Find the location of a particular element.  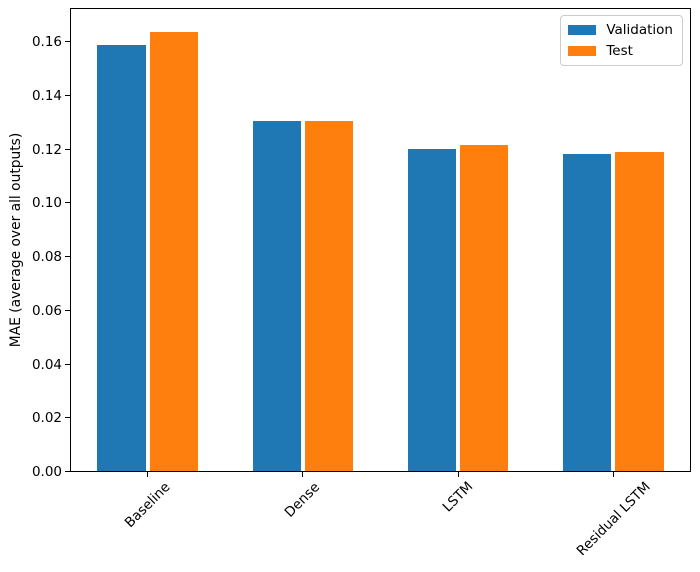

y-tick-label: 0.06 is located at coordinates (46, 310).